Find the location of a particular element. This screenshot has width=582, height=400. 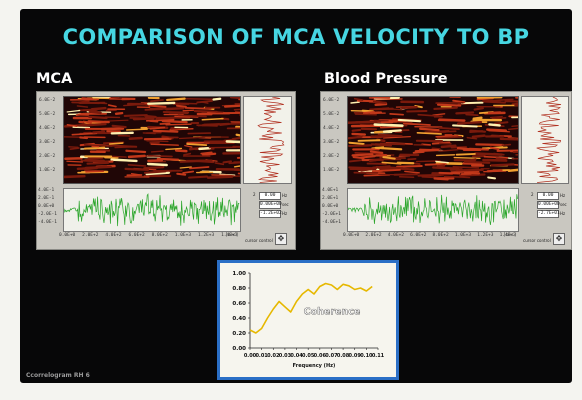

wave-tick-label: -2.0E-1 is located at coordinates (47, 214).